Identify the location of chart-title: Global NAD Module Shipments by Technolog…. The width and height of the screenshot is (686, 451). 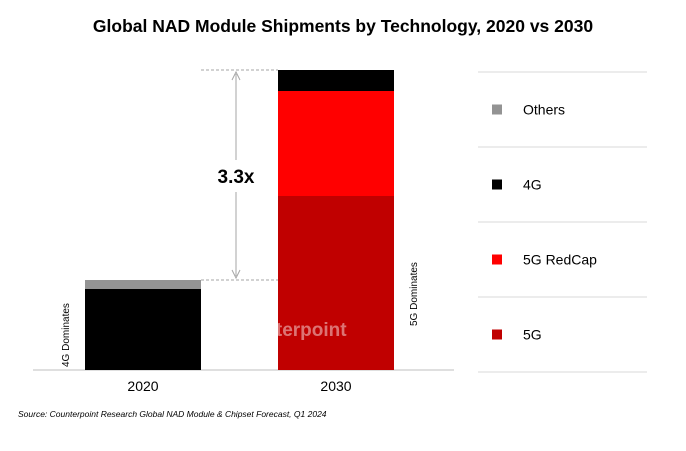
(343, 26).